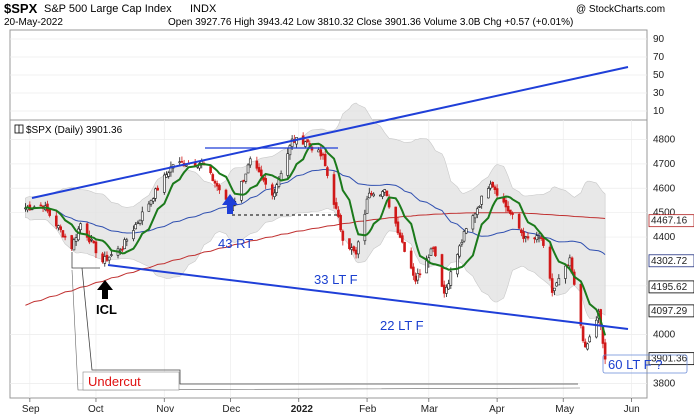 Image resolution: width=694 pixels, height=417 pixels. I want to click on price-tick-label: 4600, so click(664, 188).